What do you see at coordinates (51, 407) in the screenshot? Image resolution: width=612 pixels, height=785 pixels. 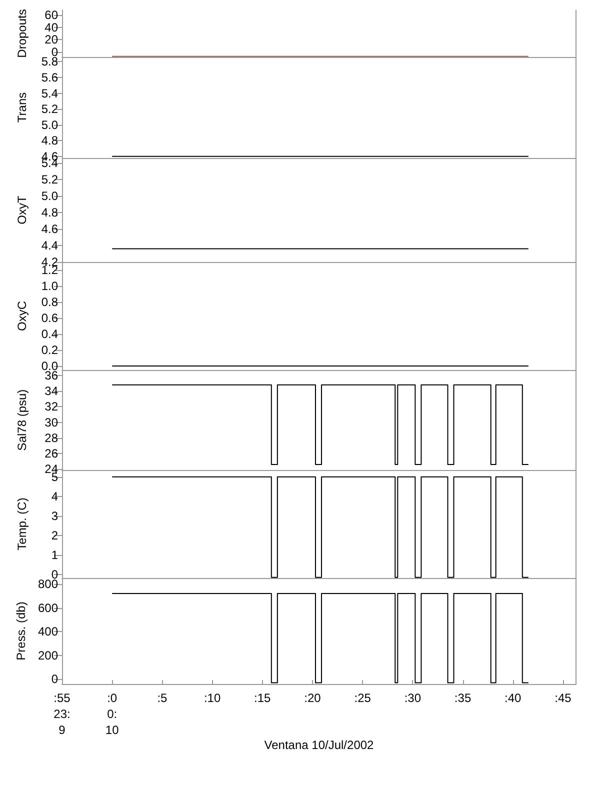 I see `y-tick-label: 32` at bounding box center [51, 407].